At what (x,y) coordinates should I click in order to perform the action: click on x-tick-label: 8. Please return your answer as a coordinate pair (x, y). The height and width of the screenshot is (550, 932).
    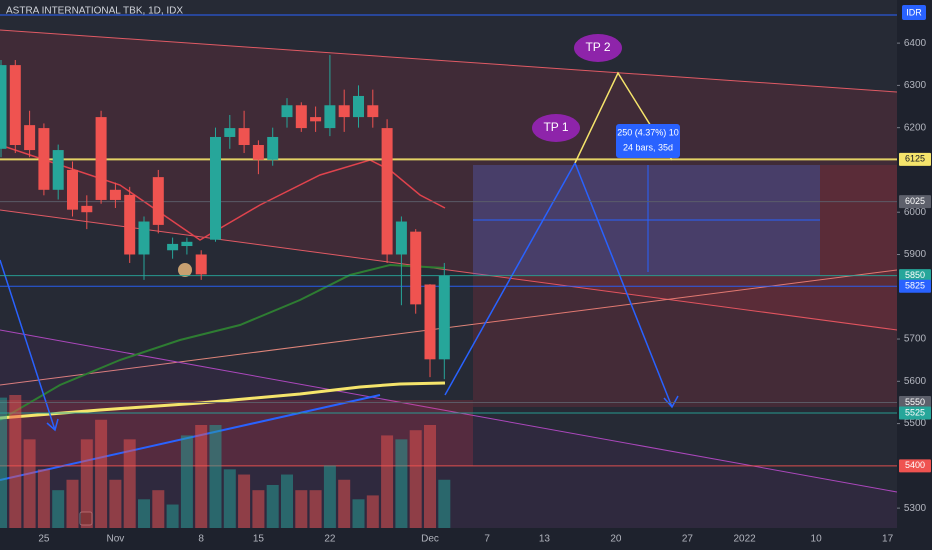
    Looking at the image, I should click on (201, 539).